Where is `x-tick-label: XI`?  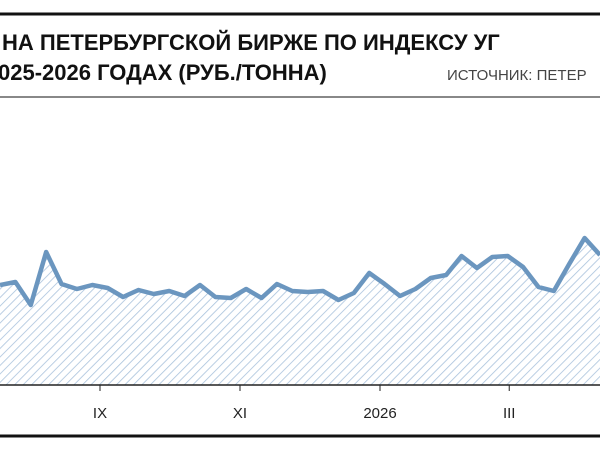 x-tick-label: XI is located at coordinates (240, 413).